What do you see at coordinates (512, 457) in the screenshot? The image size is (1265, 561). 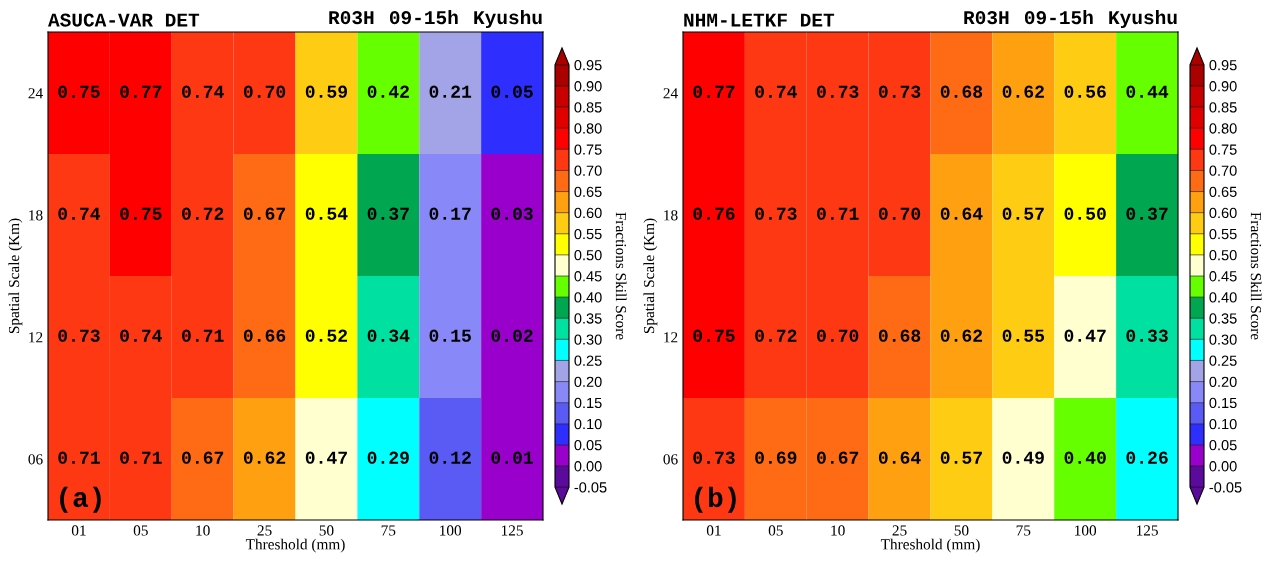 I see `data-label: 0.01` at bounding box center [512, 457].